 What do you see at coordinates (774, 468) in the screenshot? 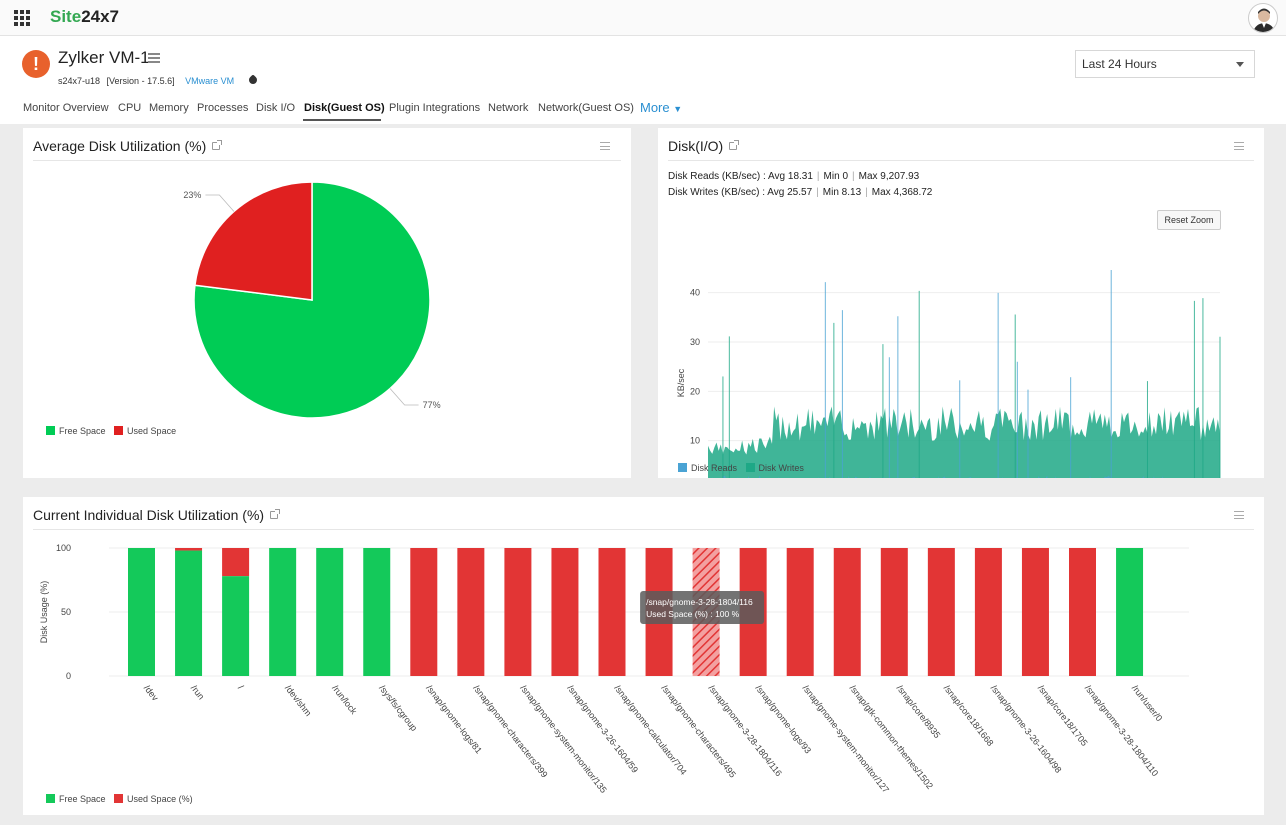
I see `legend-disk-writes: Disk Writes` at bounding box center [774, 468].